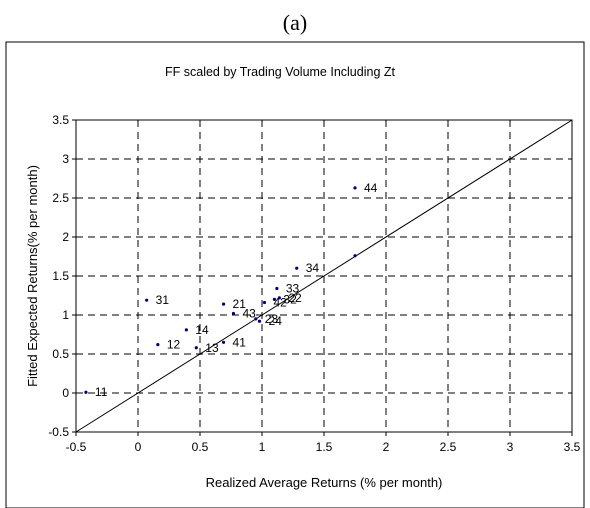 The height and width of the screenshot is (508, 590). Describe the element at coordinates (371, 188) in the screenshot. I see `data-point-label: 44` at that location.